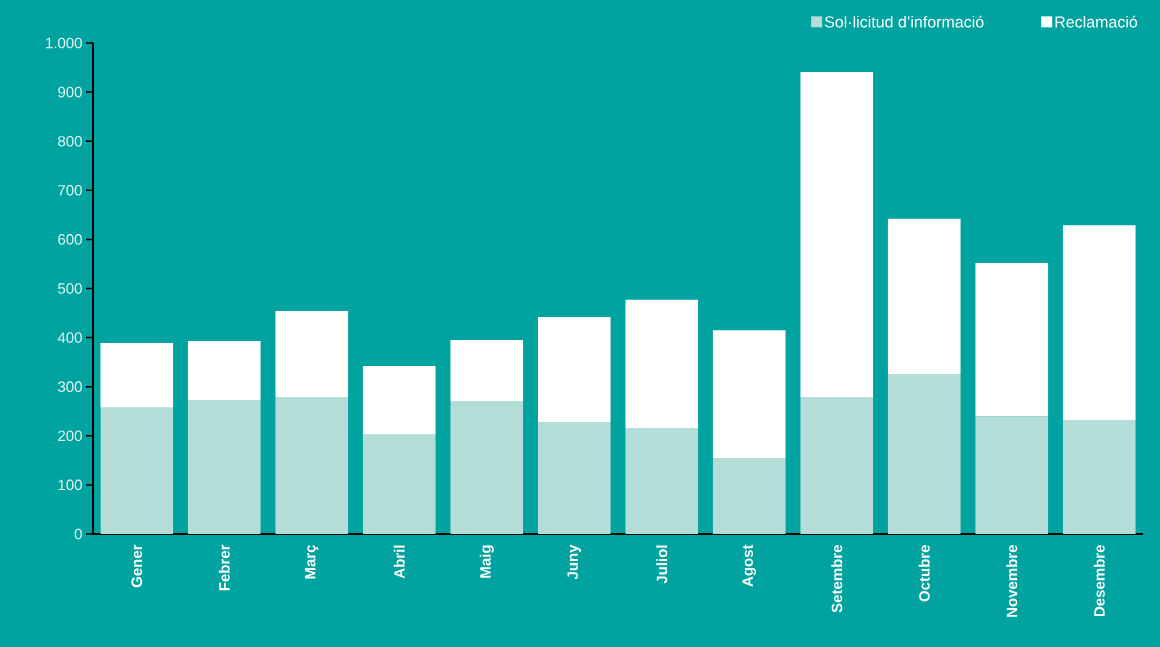 Image resolution: width=1160 pixels, height=647 pixels. I want to click on legend-label: Reclamació, so click(1096, 21).